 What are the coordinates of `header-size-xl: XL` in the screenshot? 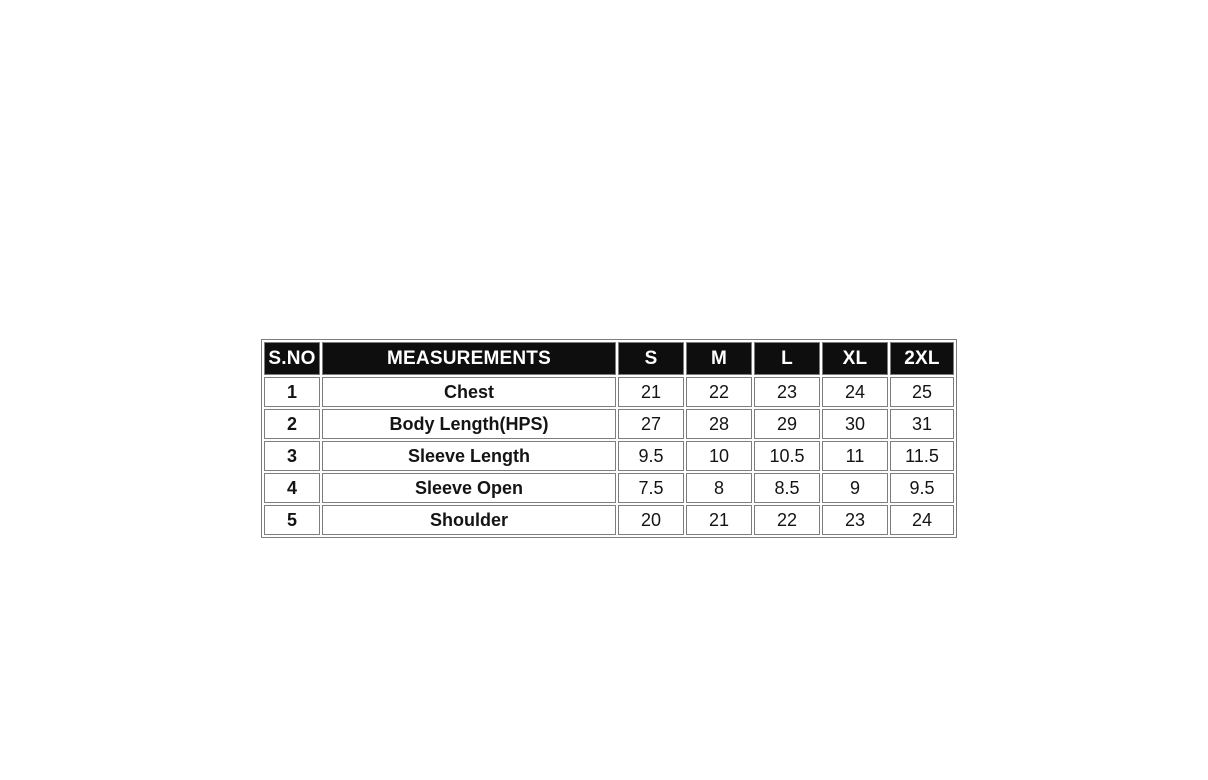 It's located at (855, 358).